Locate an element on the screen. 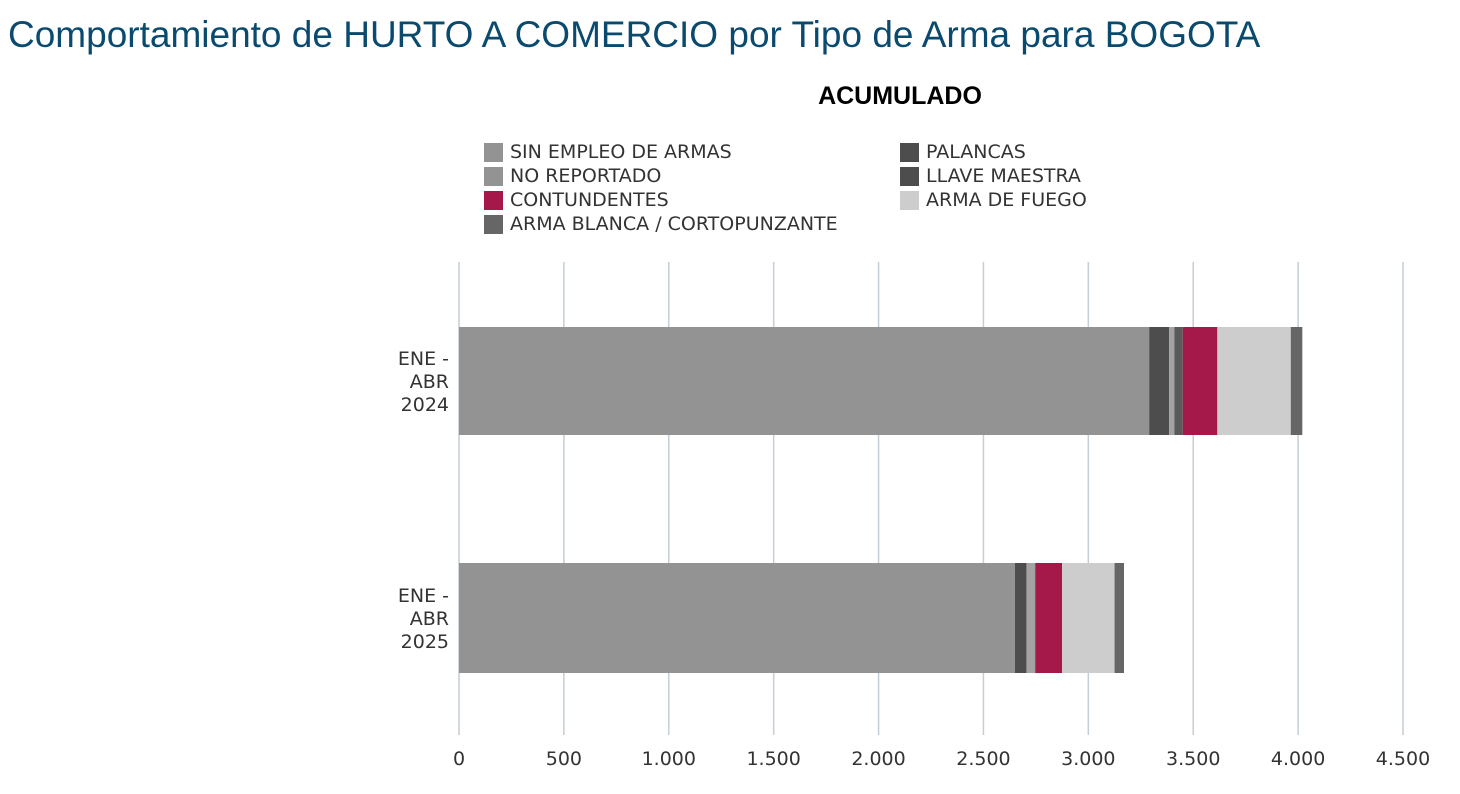 This screenshot has width=1460, height=794. y-tick-label: 2025 is located at coordinates (425, 642).